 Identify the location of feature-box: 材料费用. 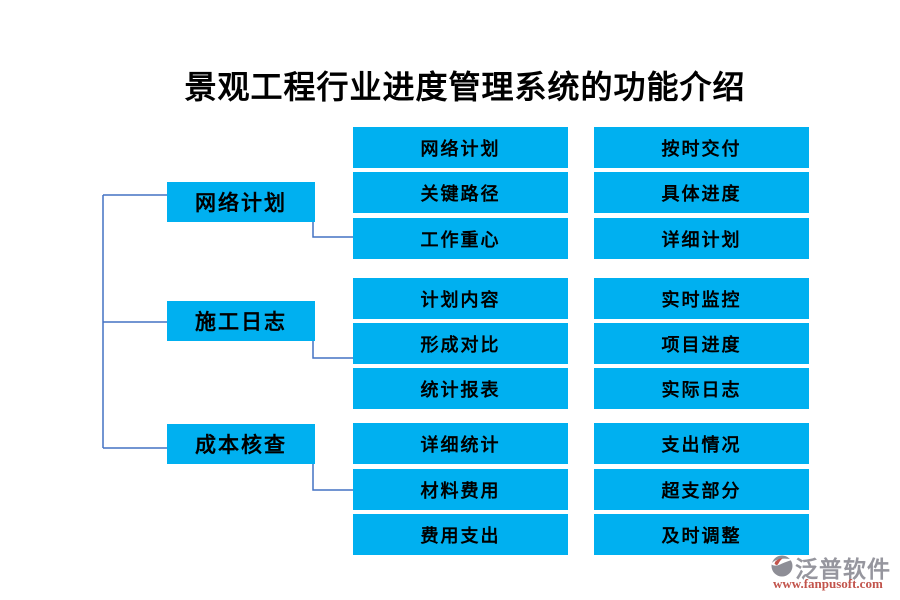
(460, 489).